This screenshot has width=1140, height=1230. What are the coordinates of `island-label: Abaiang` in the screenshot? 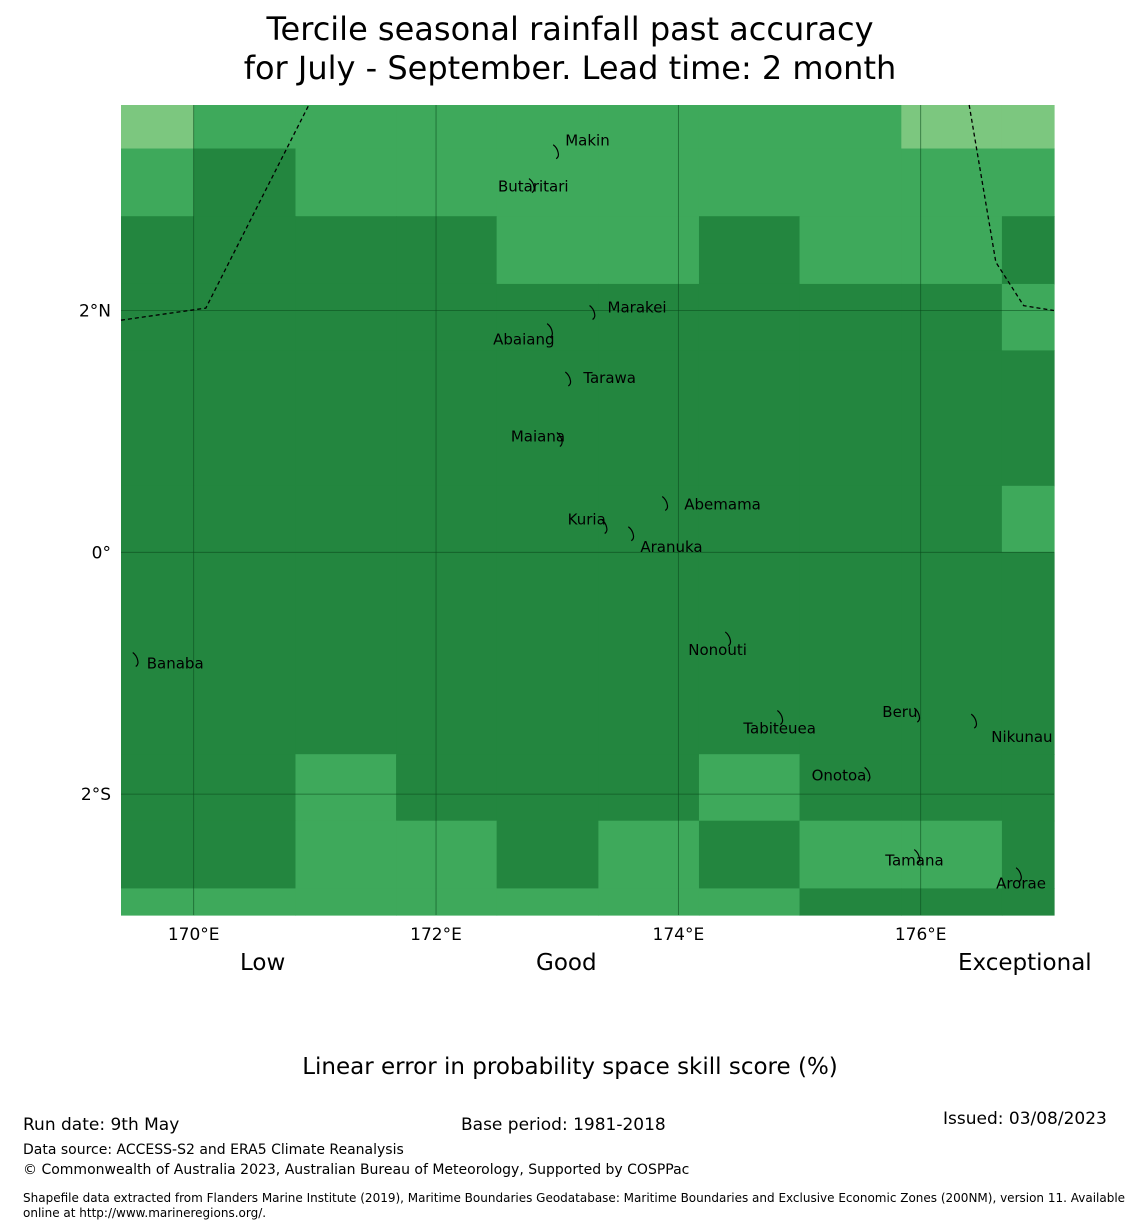 It's located at (523, 340).